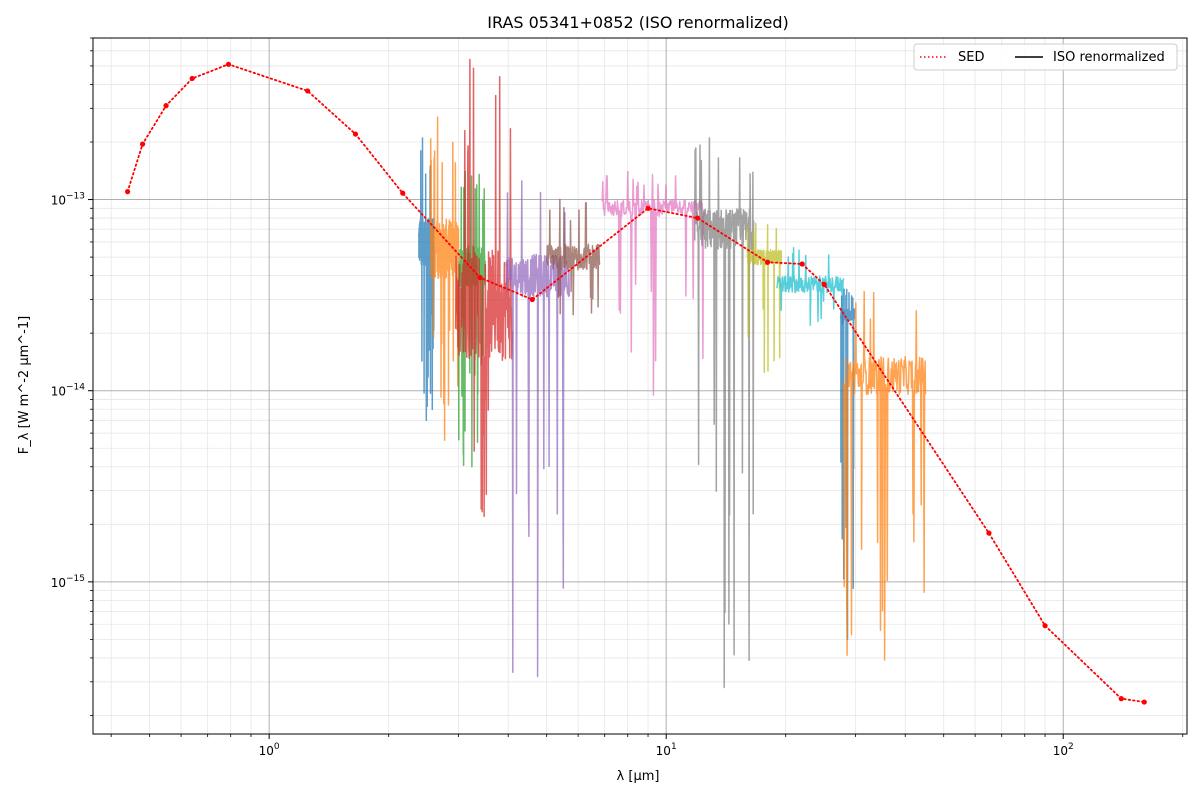  I want to click on legend-iso-label: ISO renormalized, so click(1109, 57).